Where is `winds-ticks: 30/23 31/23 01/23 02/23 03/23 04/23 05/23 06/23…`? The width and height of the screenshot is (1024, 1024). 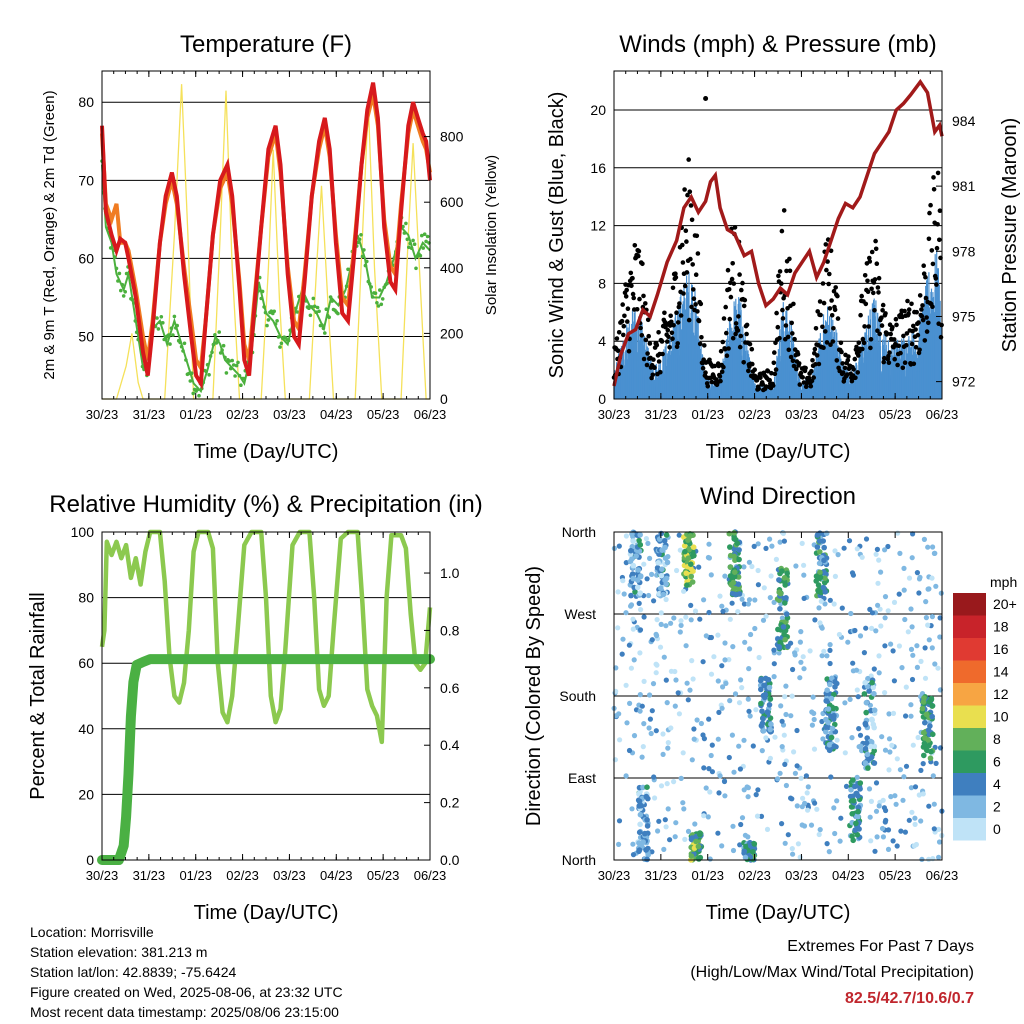 winds-ticks: 30/23 31/23 01/23 02/23 03/23 04/23 05/23 06/23… is located at coordinates (783, 246).